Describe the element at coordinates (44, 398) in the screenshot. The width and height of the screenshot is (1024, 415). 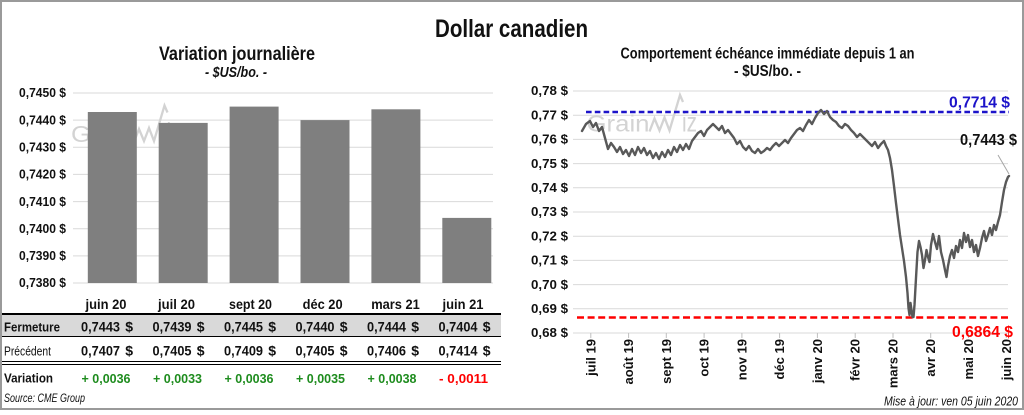
I see `svg-text: Source: CME Group` at that location.